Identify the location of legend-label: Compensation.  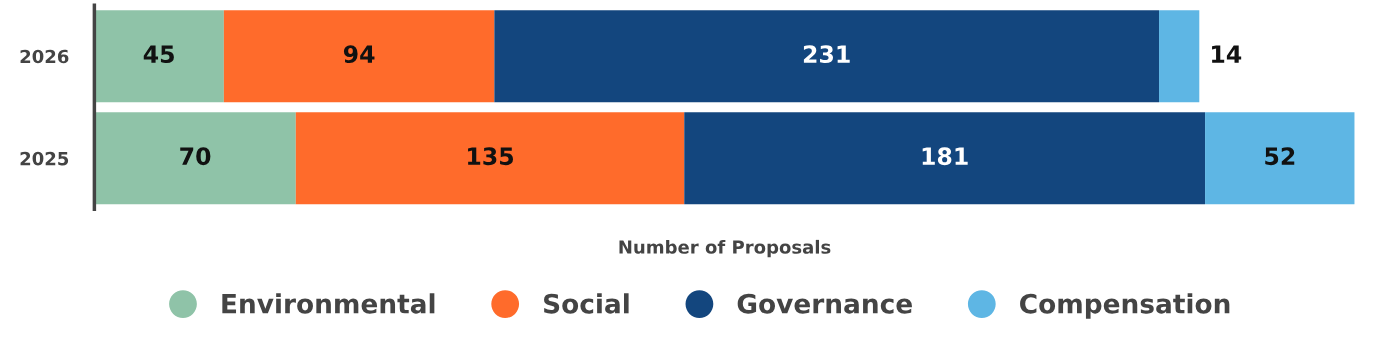
(1125, 306).